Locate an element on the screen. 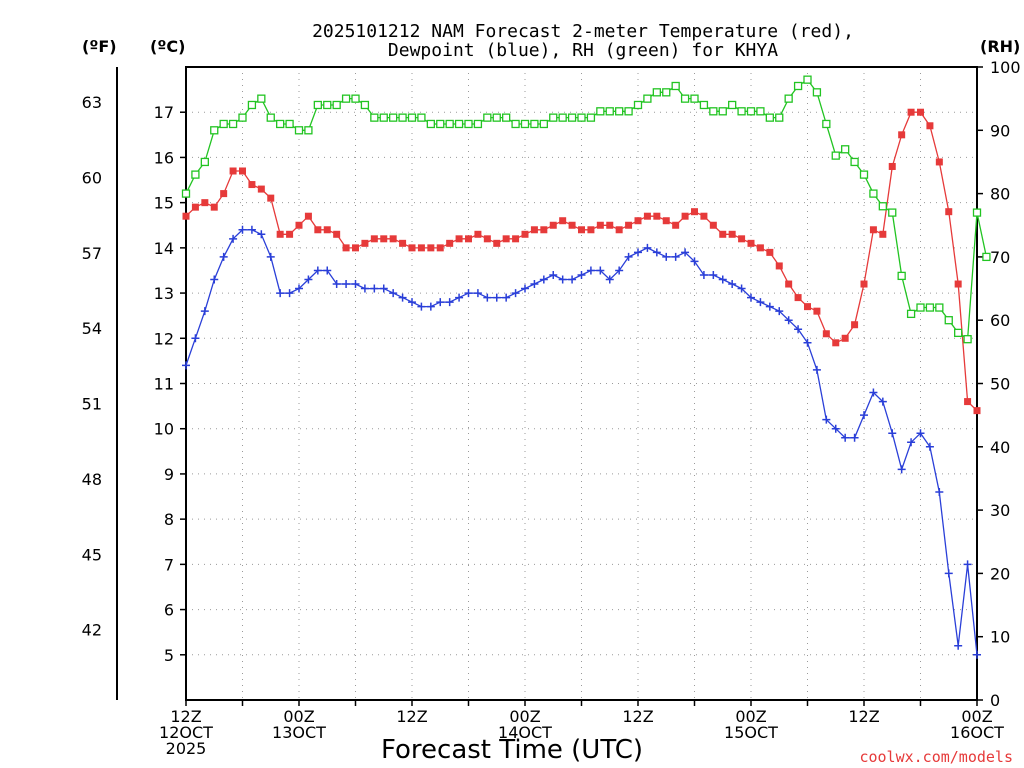 The width and height of the screenshot is (1024, 768). time-tick-label: 2025 is located at coordinates (186, 748).